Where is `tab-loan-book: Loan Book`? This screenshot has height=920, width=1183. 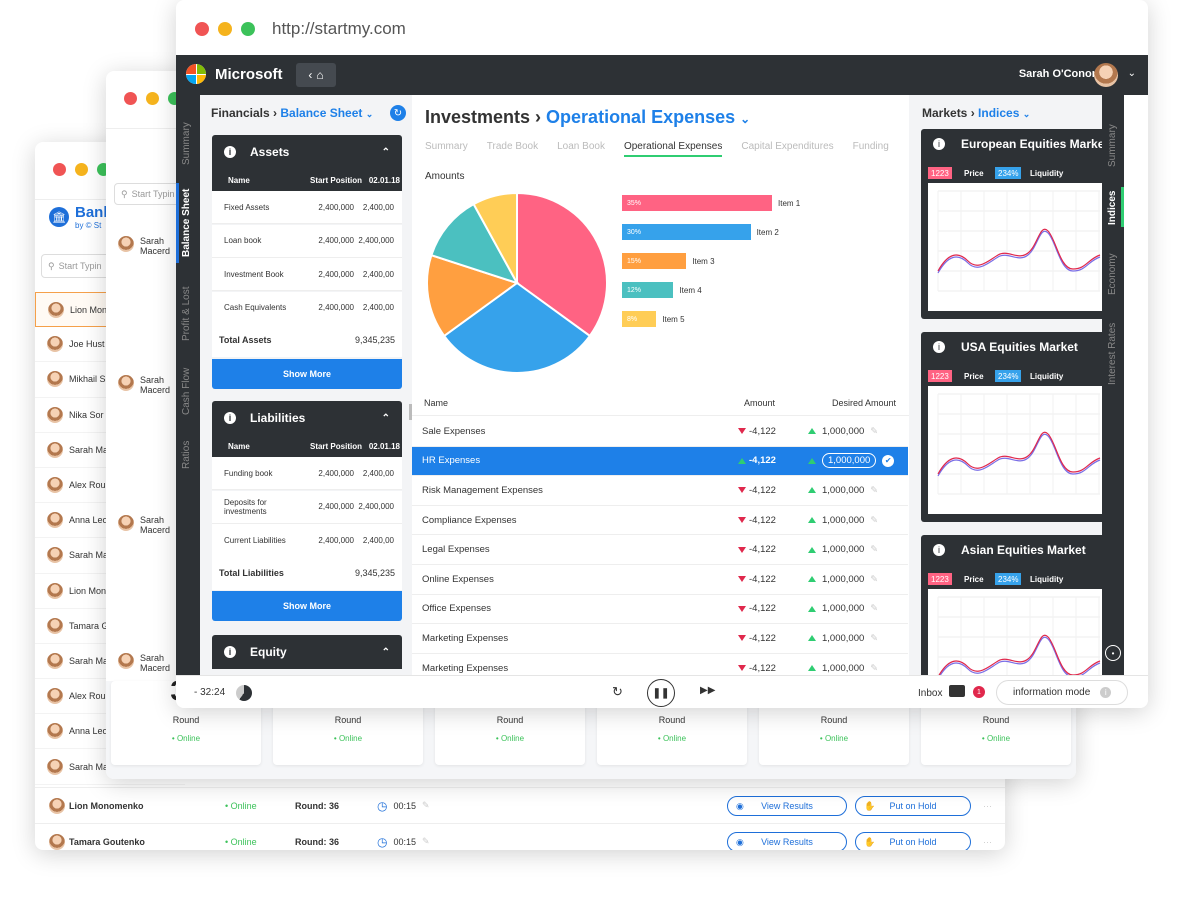 tab-loan-book: Loan Book is located at coordinates (581, 146).